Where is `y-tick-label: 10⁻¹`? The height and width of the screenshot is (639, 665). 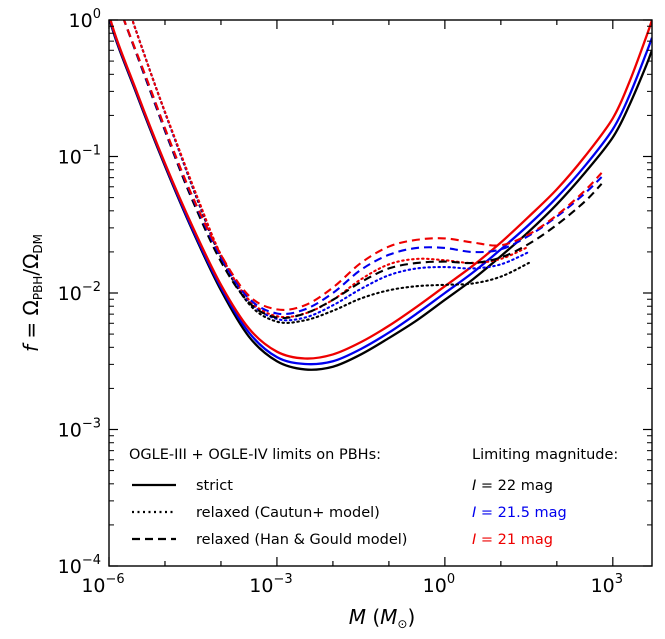 y-tick-label: 10⁻¹ is located at coordinates (79, 156).